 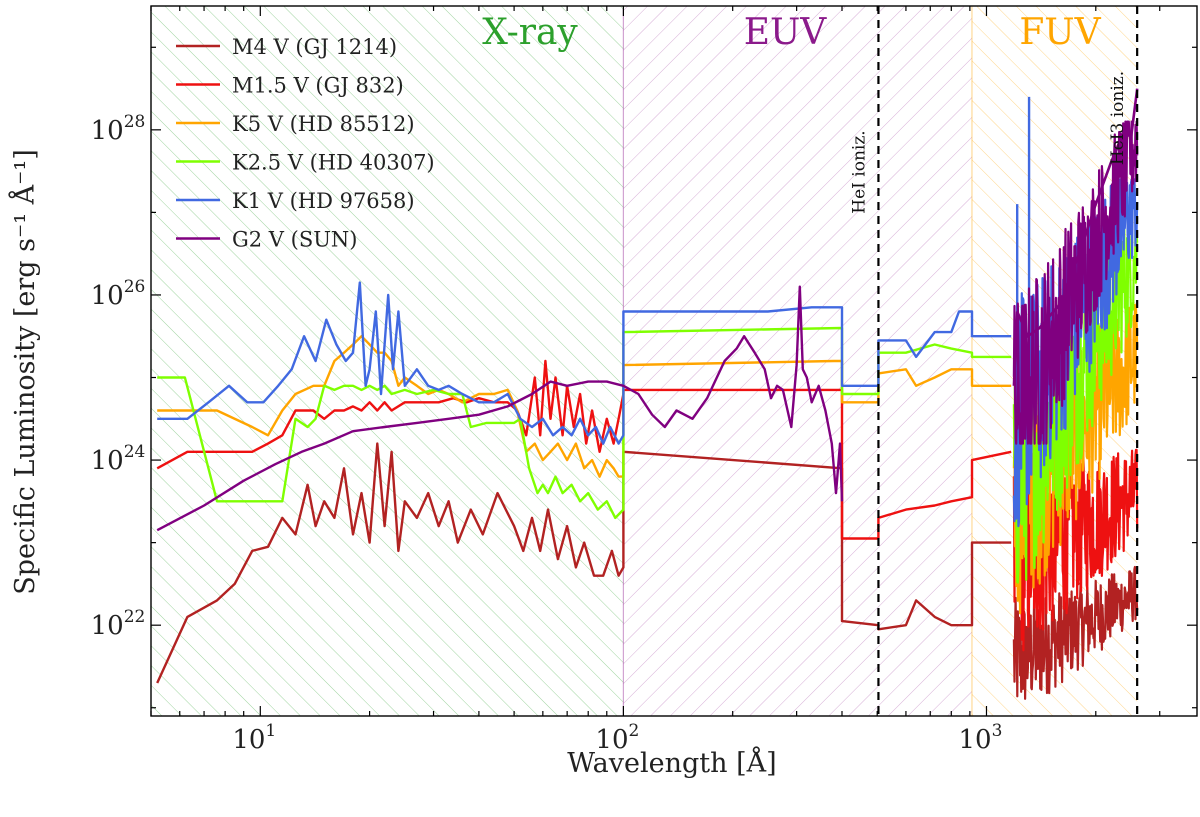 What do you see at coordinates (584, 363) in the screenshot?
I see `series-line` at bounding box center [584, 363].